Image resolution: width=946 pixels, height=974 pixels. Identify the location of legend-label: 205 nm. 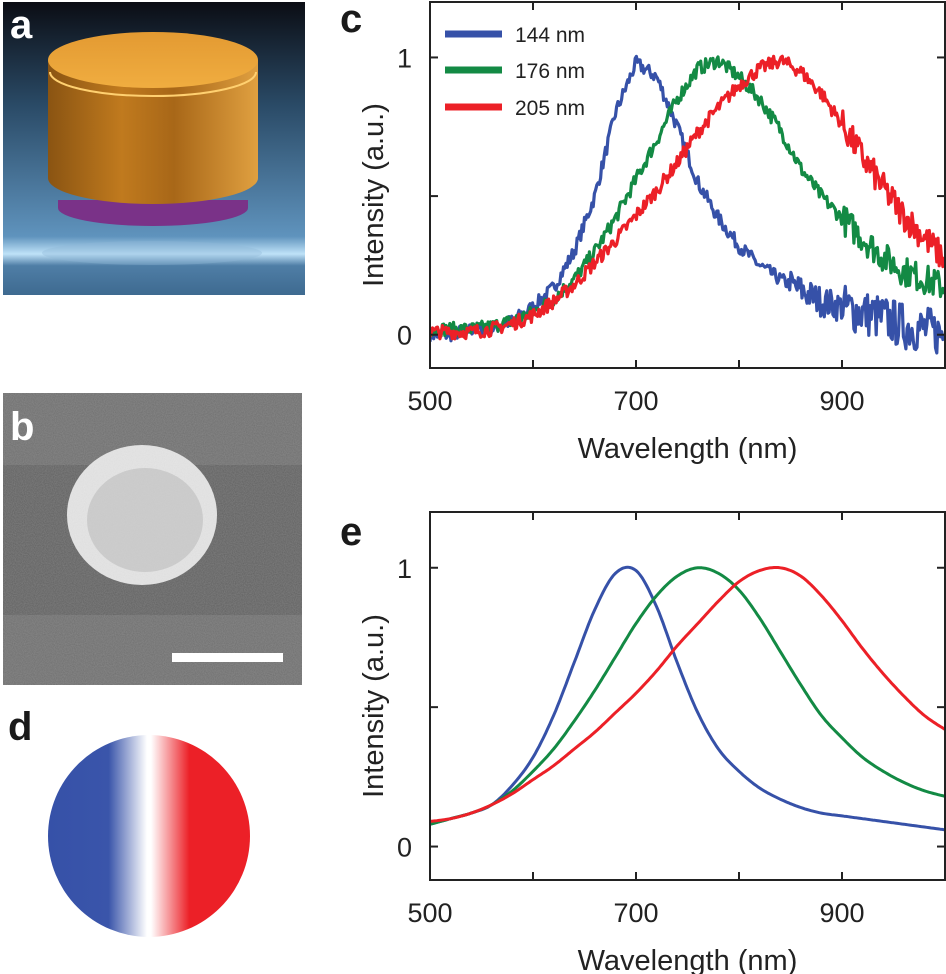
(550, 108).